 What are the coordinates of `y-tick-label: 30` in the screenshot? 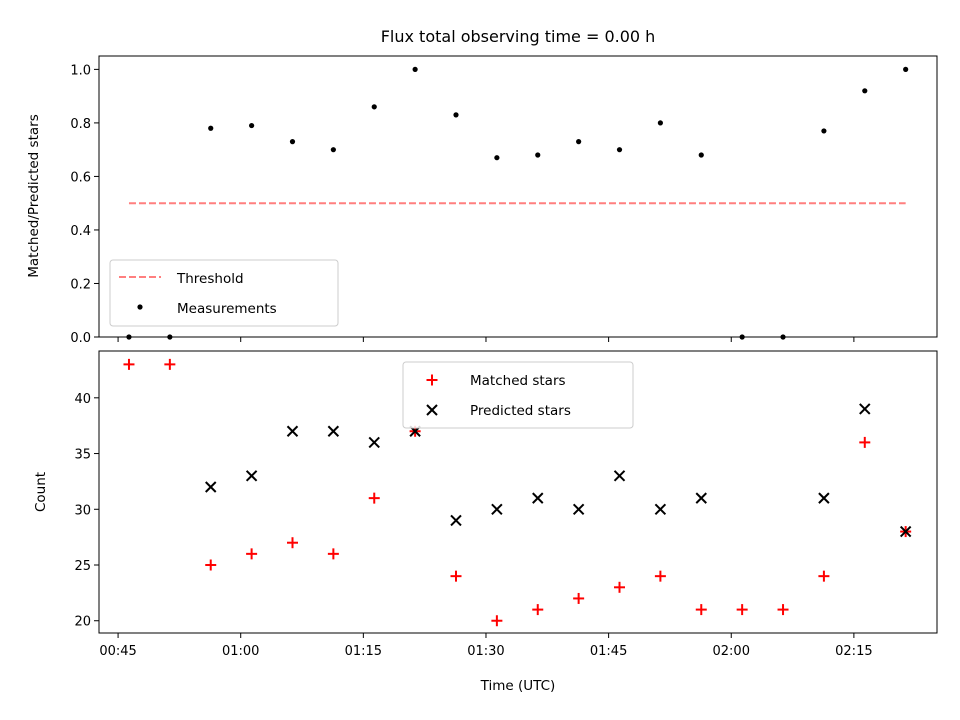 It's located at (82, 510).